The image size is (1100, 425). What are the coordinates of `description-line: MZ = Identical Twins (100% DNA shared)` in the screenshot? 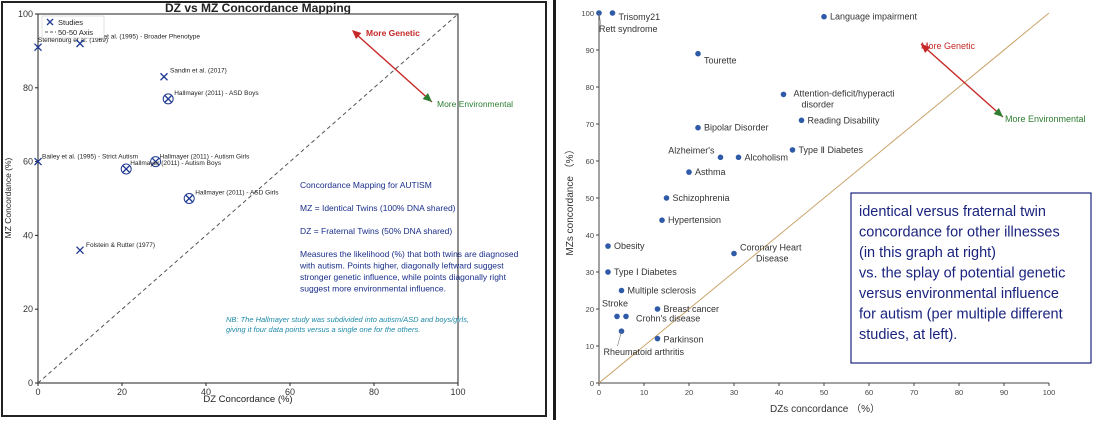 It's located at (378, 208).